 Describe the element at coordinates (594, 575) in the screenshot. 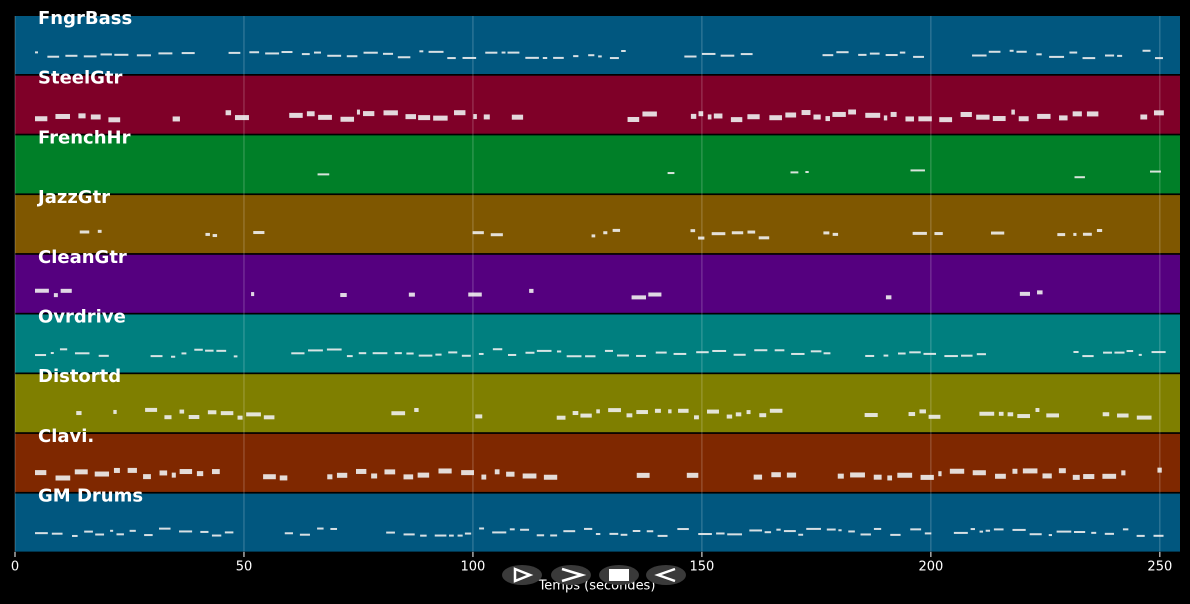

I see `playback-controls` at that location.